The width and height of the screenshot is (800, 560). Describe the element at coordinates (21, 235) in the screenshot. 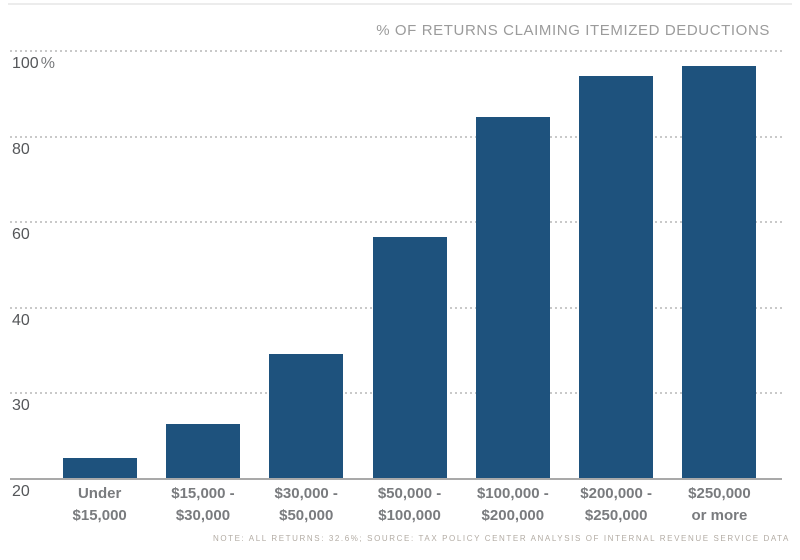

I see `y-tick-label-60: 60` at that location.